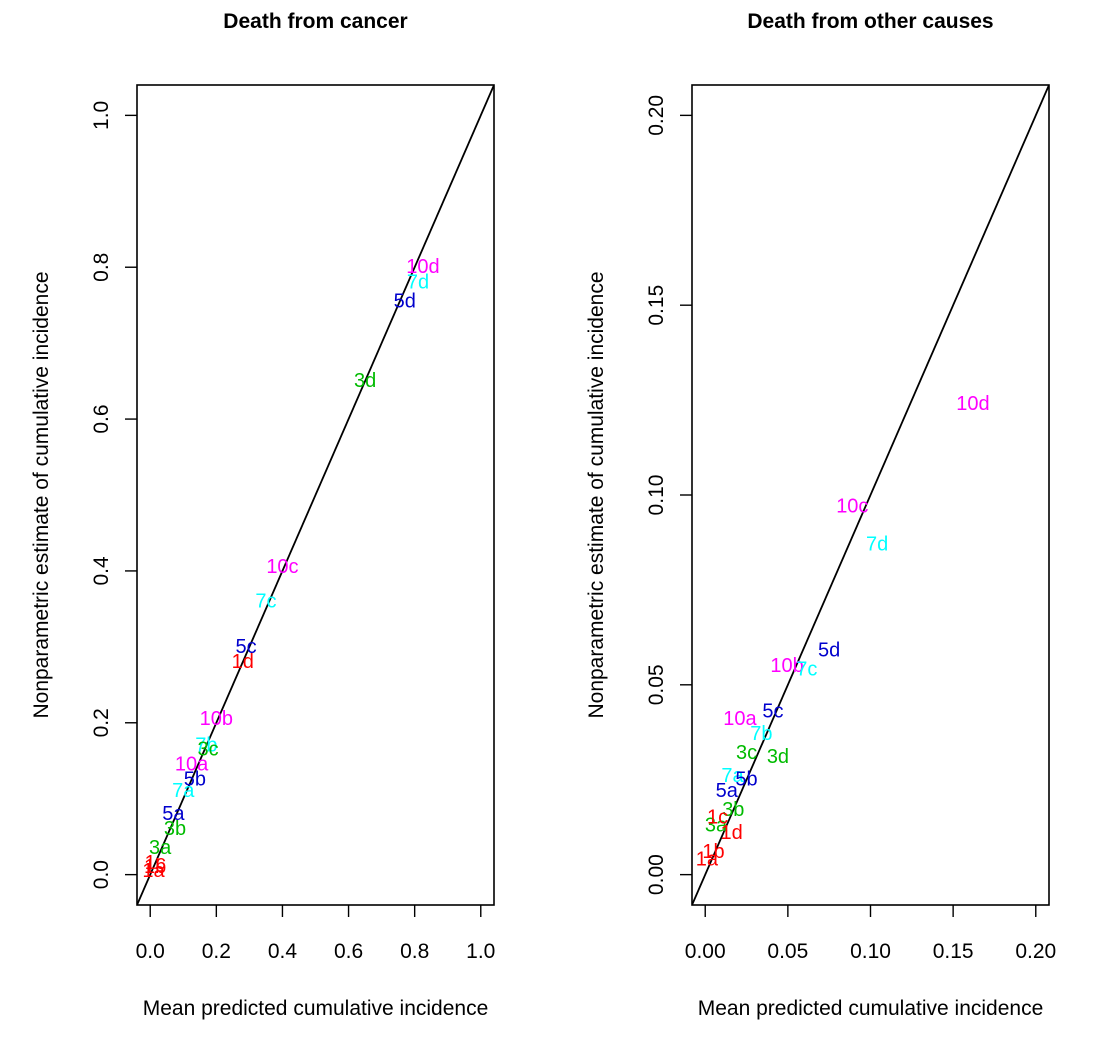 The height and width of the screenshot is (1038, 1093). Describe the element at coordinates (870, 21) in the screenshot. I see `chart-title: Death from other causes` at that location.